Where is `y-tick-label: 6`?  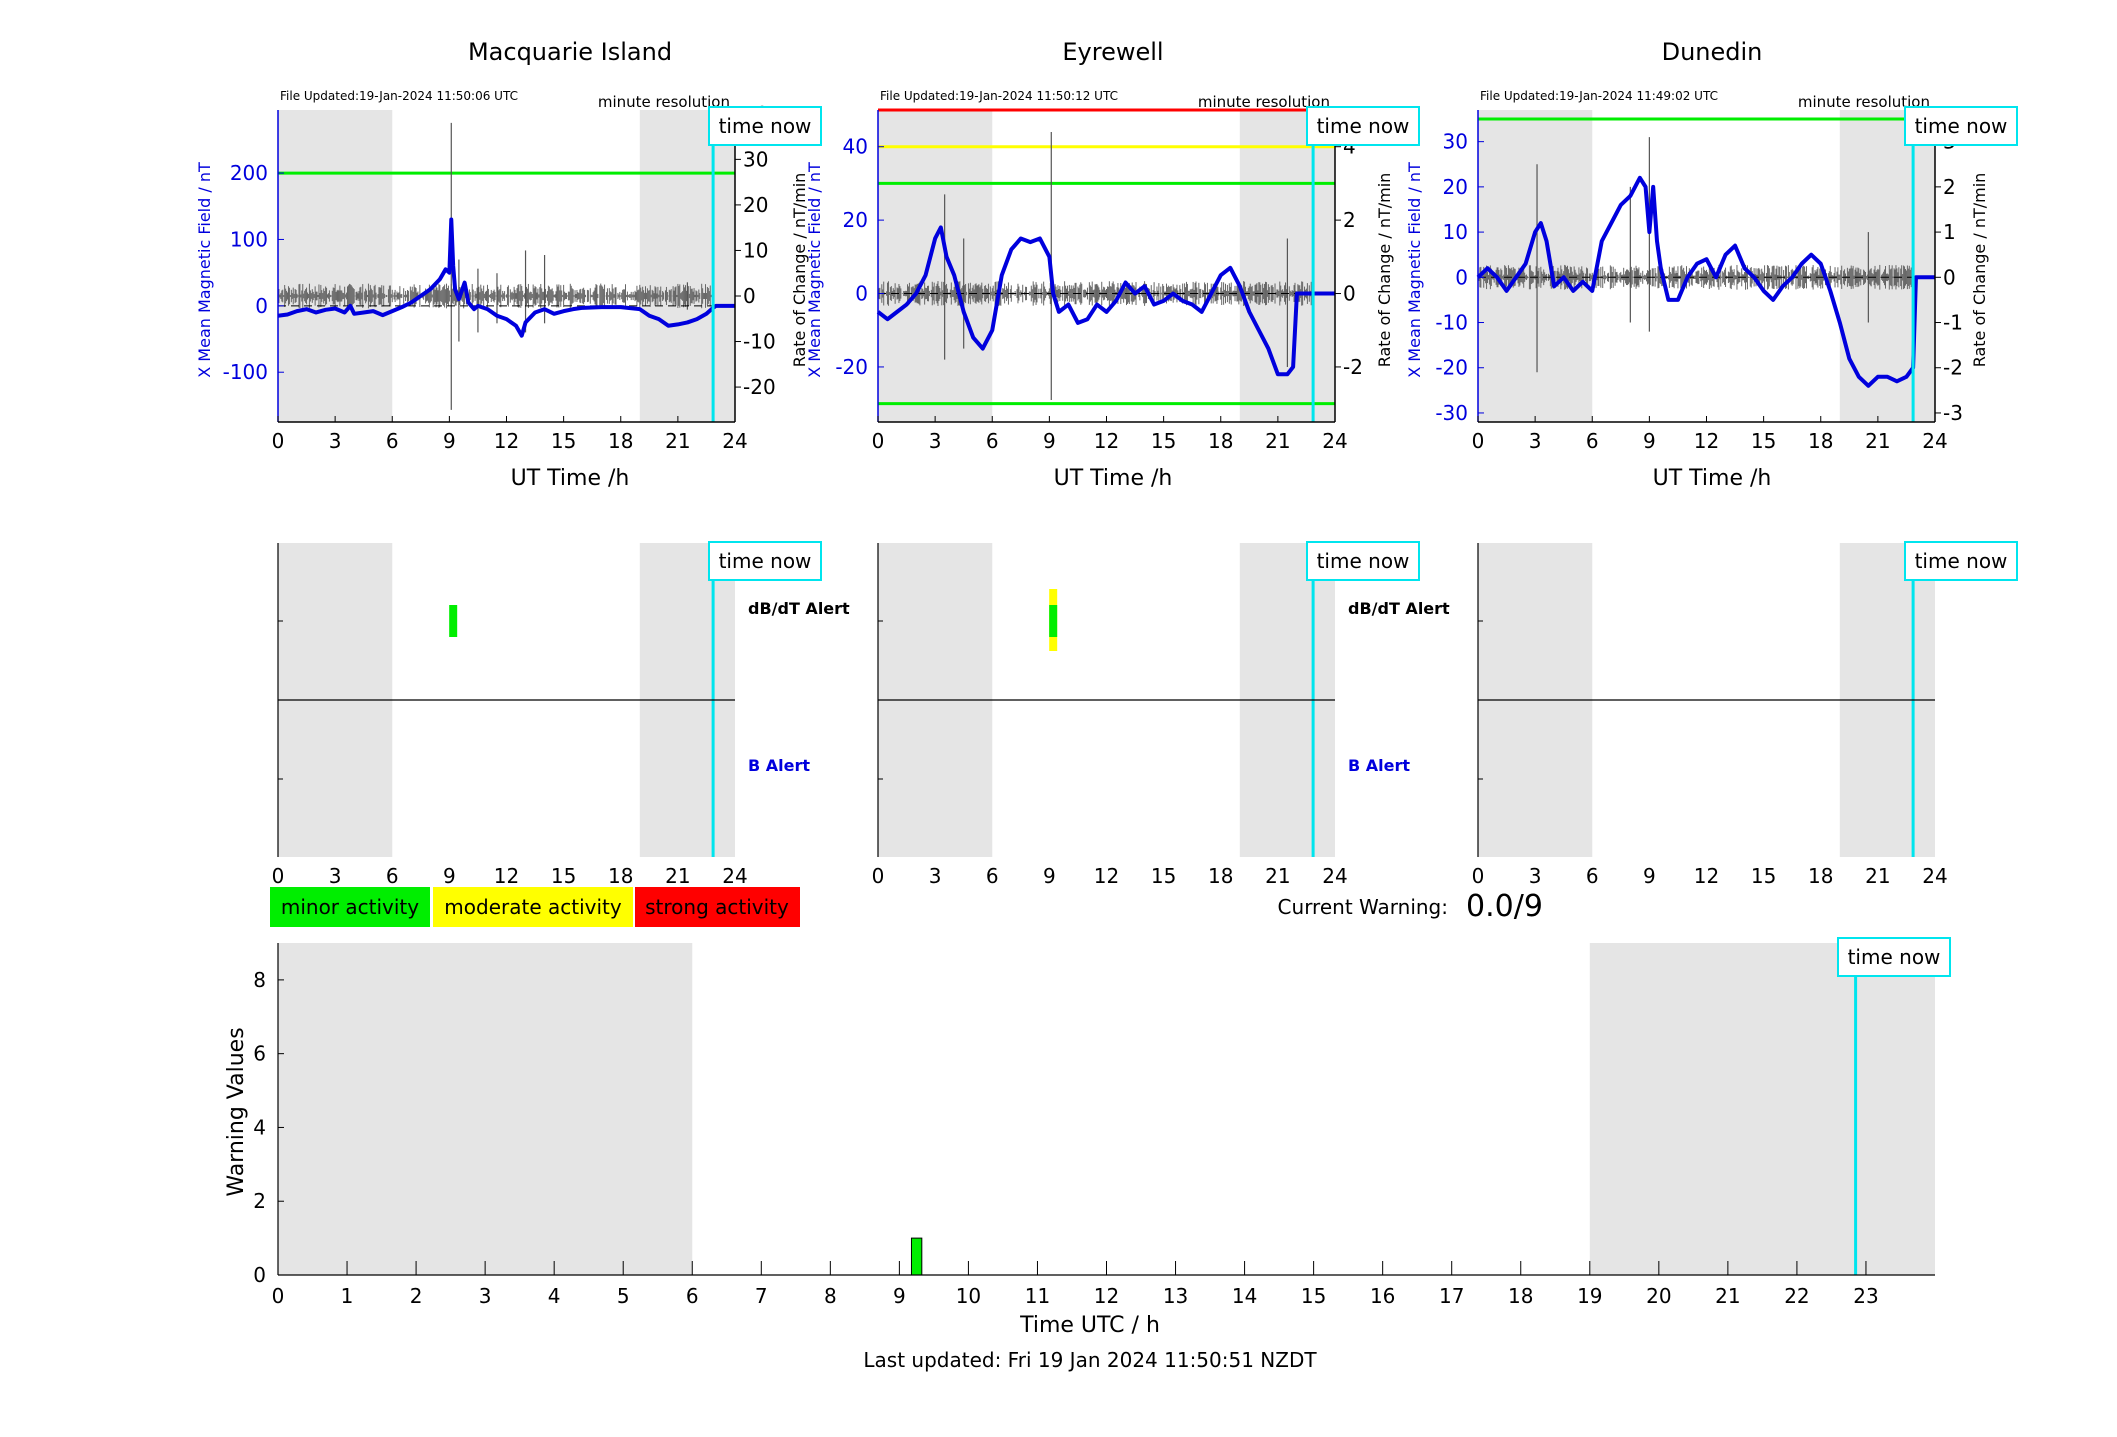 y-tick-label: 6 is located at coordinates (259, 1054).